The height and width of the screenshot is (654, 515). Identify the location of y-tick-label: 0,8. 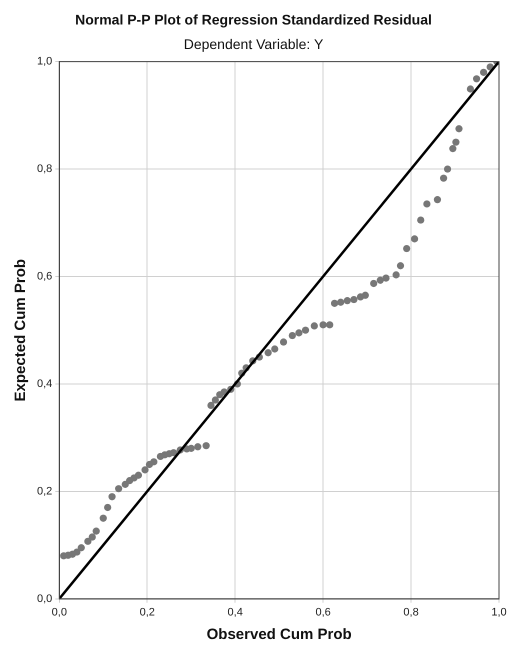
(44, 169).